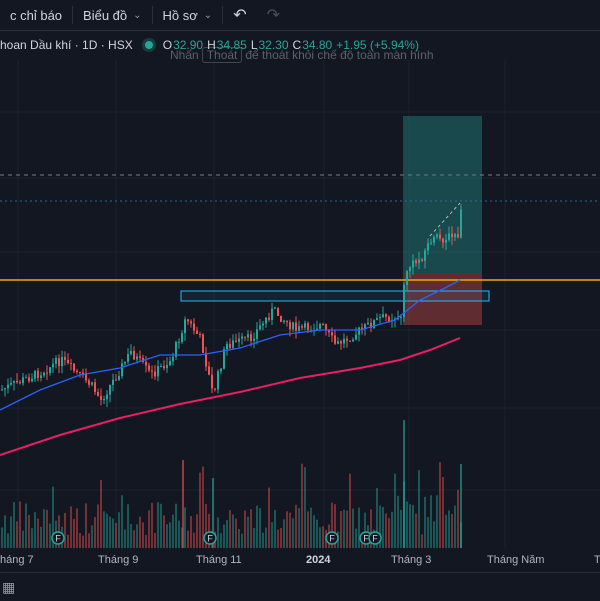 The image size is (600, 601). I want to click on hint-key: Thoát, so click(222, 55).